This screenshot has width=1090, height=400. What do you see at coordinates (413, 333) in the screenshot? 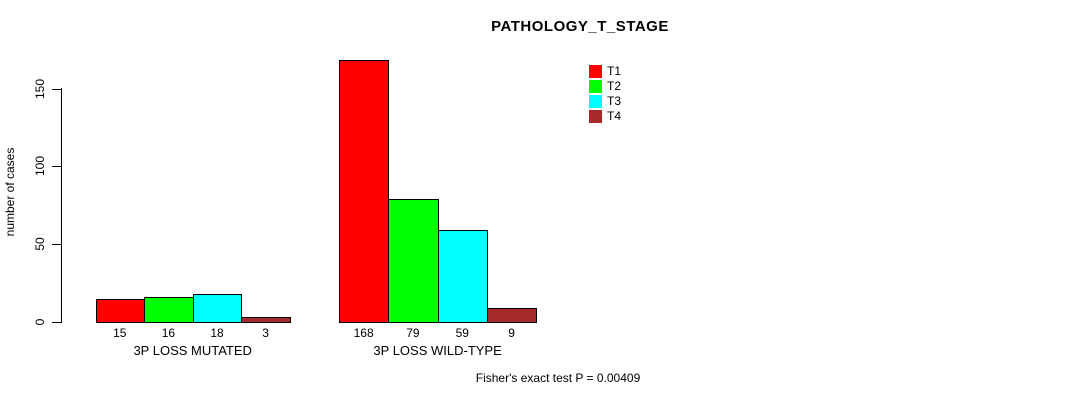
I see `bar-value-label: 79` at bounding box center [413, 333].